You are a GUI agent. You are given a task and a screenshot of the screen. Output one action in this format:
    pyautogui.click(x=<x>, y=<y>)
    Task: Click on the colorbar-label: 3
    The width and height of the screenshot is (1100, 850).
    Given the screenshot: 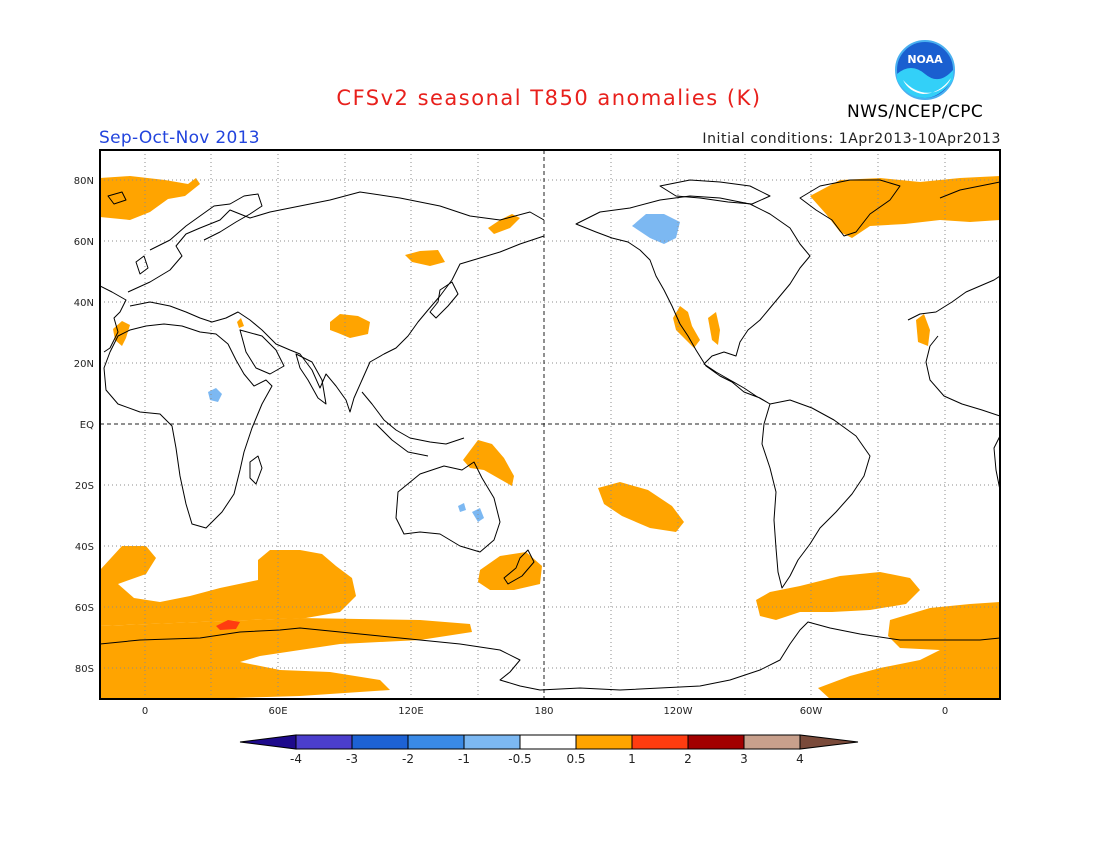 What is the action you would take?
    pyautogui.click(x=744, y=759)
    